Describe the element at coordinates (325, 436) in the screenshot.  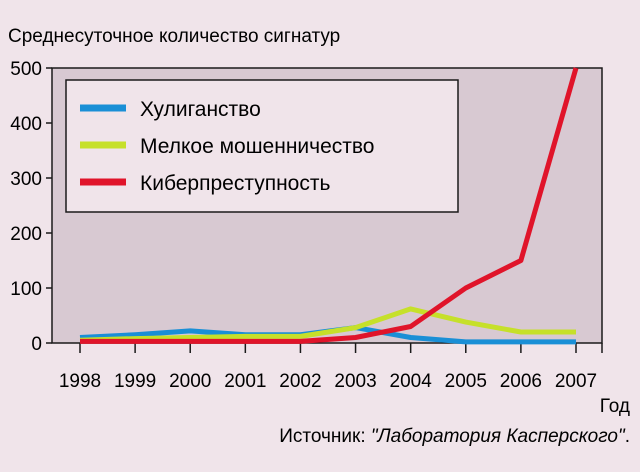
I see `source-prefix: Источник:` at that location.